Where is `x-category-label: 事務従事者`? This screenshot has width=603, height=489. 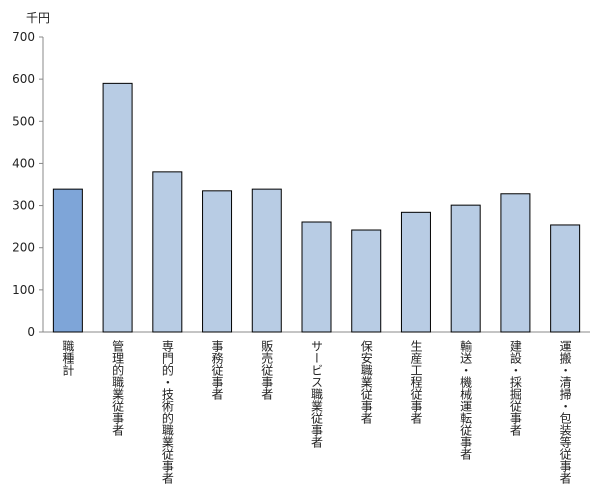 x-category-label: 事務従事者 is located at coordinates (217, 370).